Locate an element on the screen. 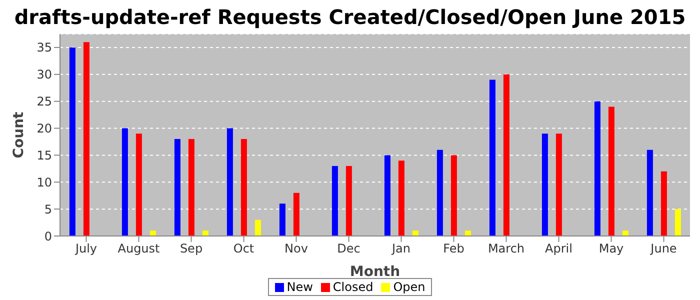  legend-label: New is located at coordinates (299, 287).